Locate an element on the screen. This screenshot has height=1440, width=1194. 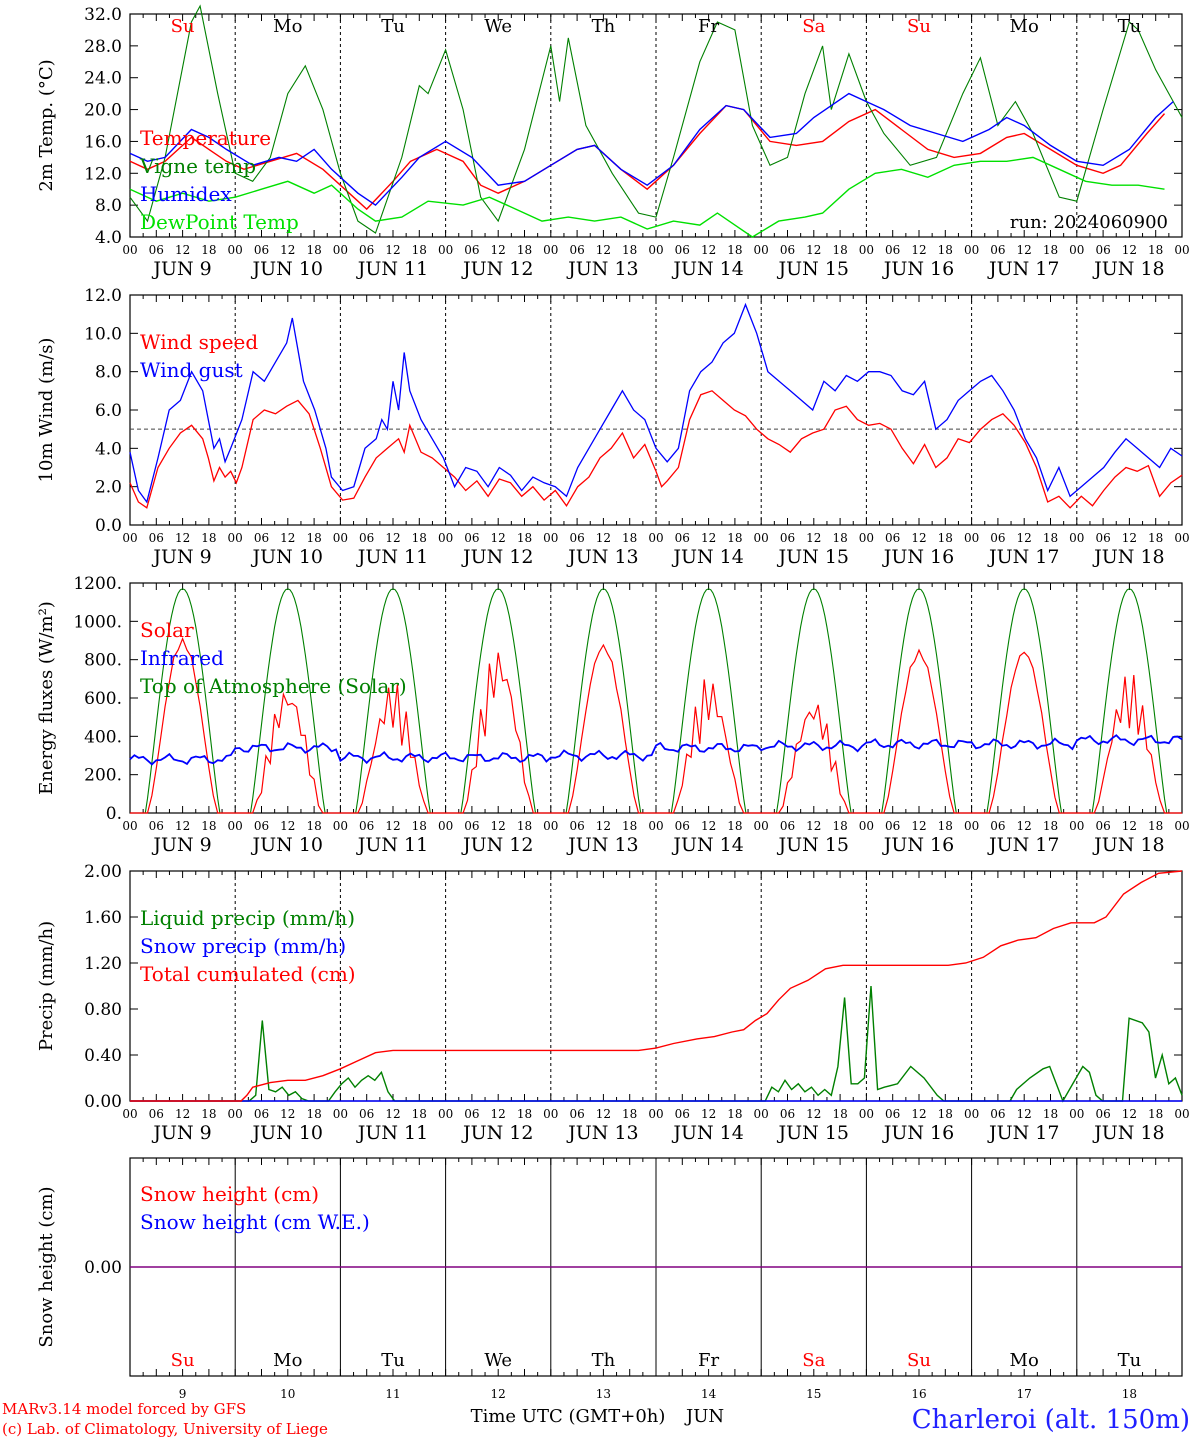
legend-entry: Total cumulated (cm) is located at coordinates (248, 974).